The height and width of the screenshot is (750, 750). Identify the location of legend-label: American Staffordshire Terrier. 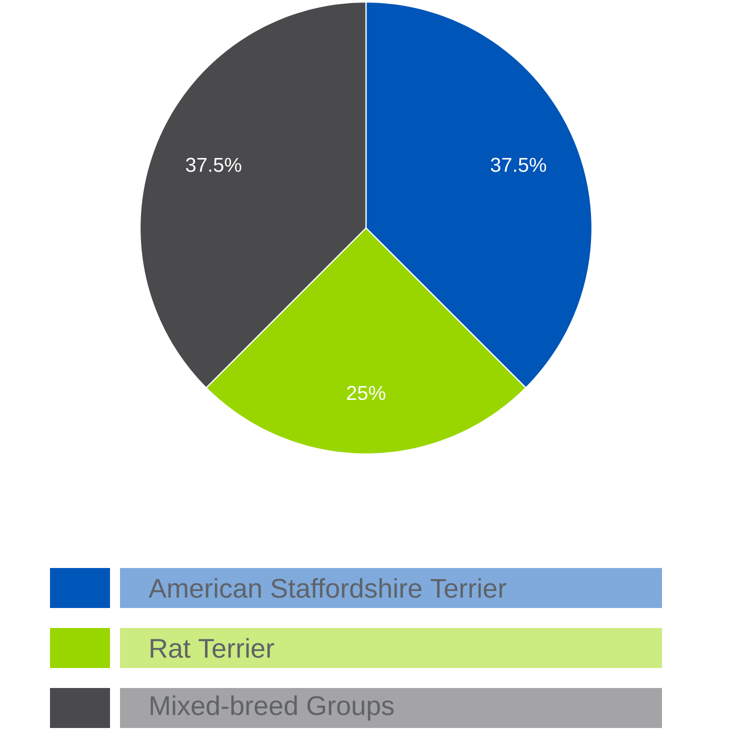
(327, 588).